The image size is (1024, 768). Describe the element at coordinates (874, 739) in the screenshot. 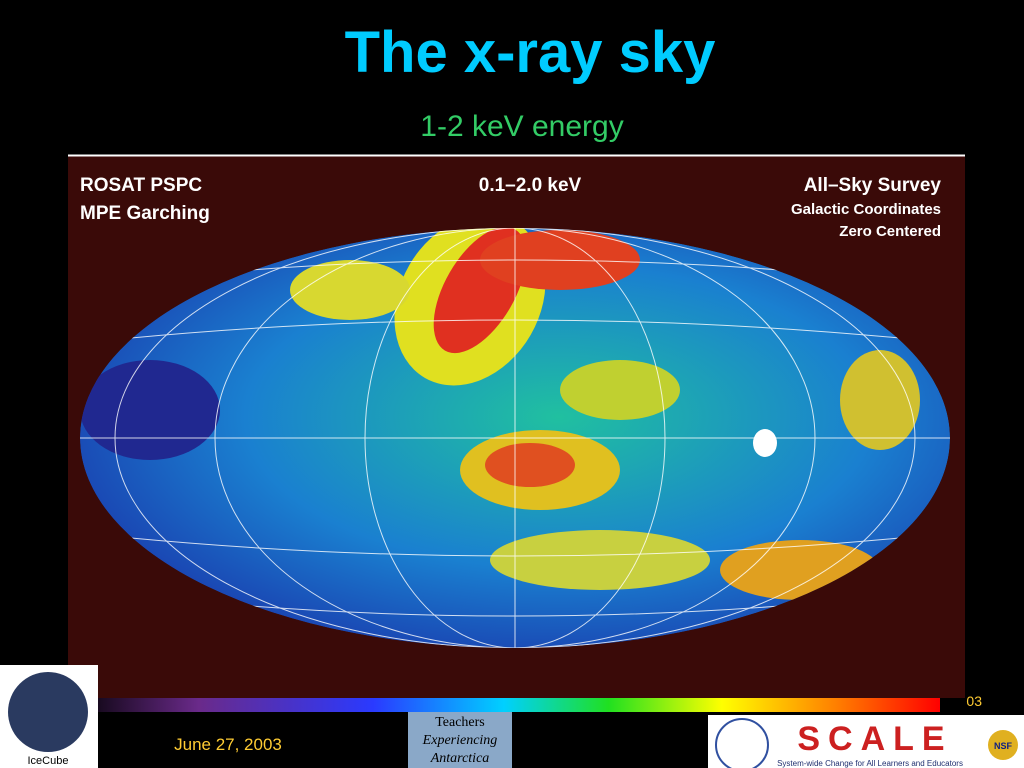

I see `logo-text: SCALE` at that location.